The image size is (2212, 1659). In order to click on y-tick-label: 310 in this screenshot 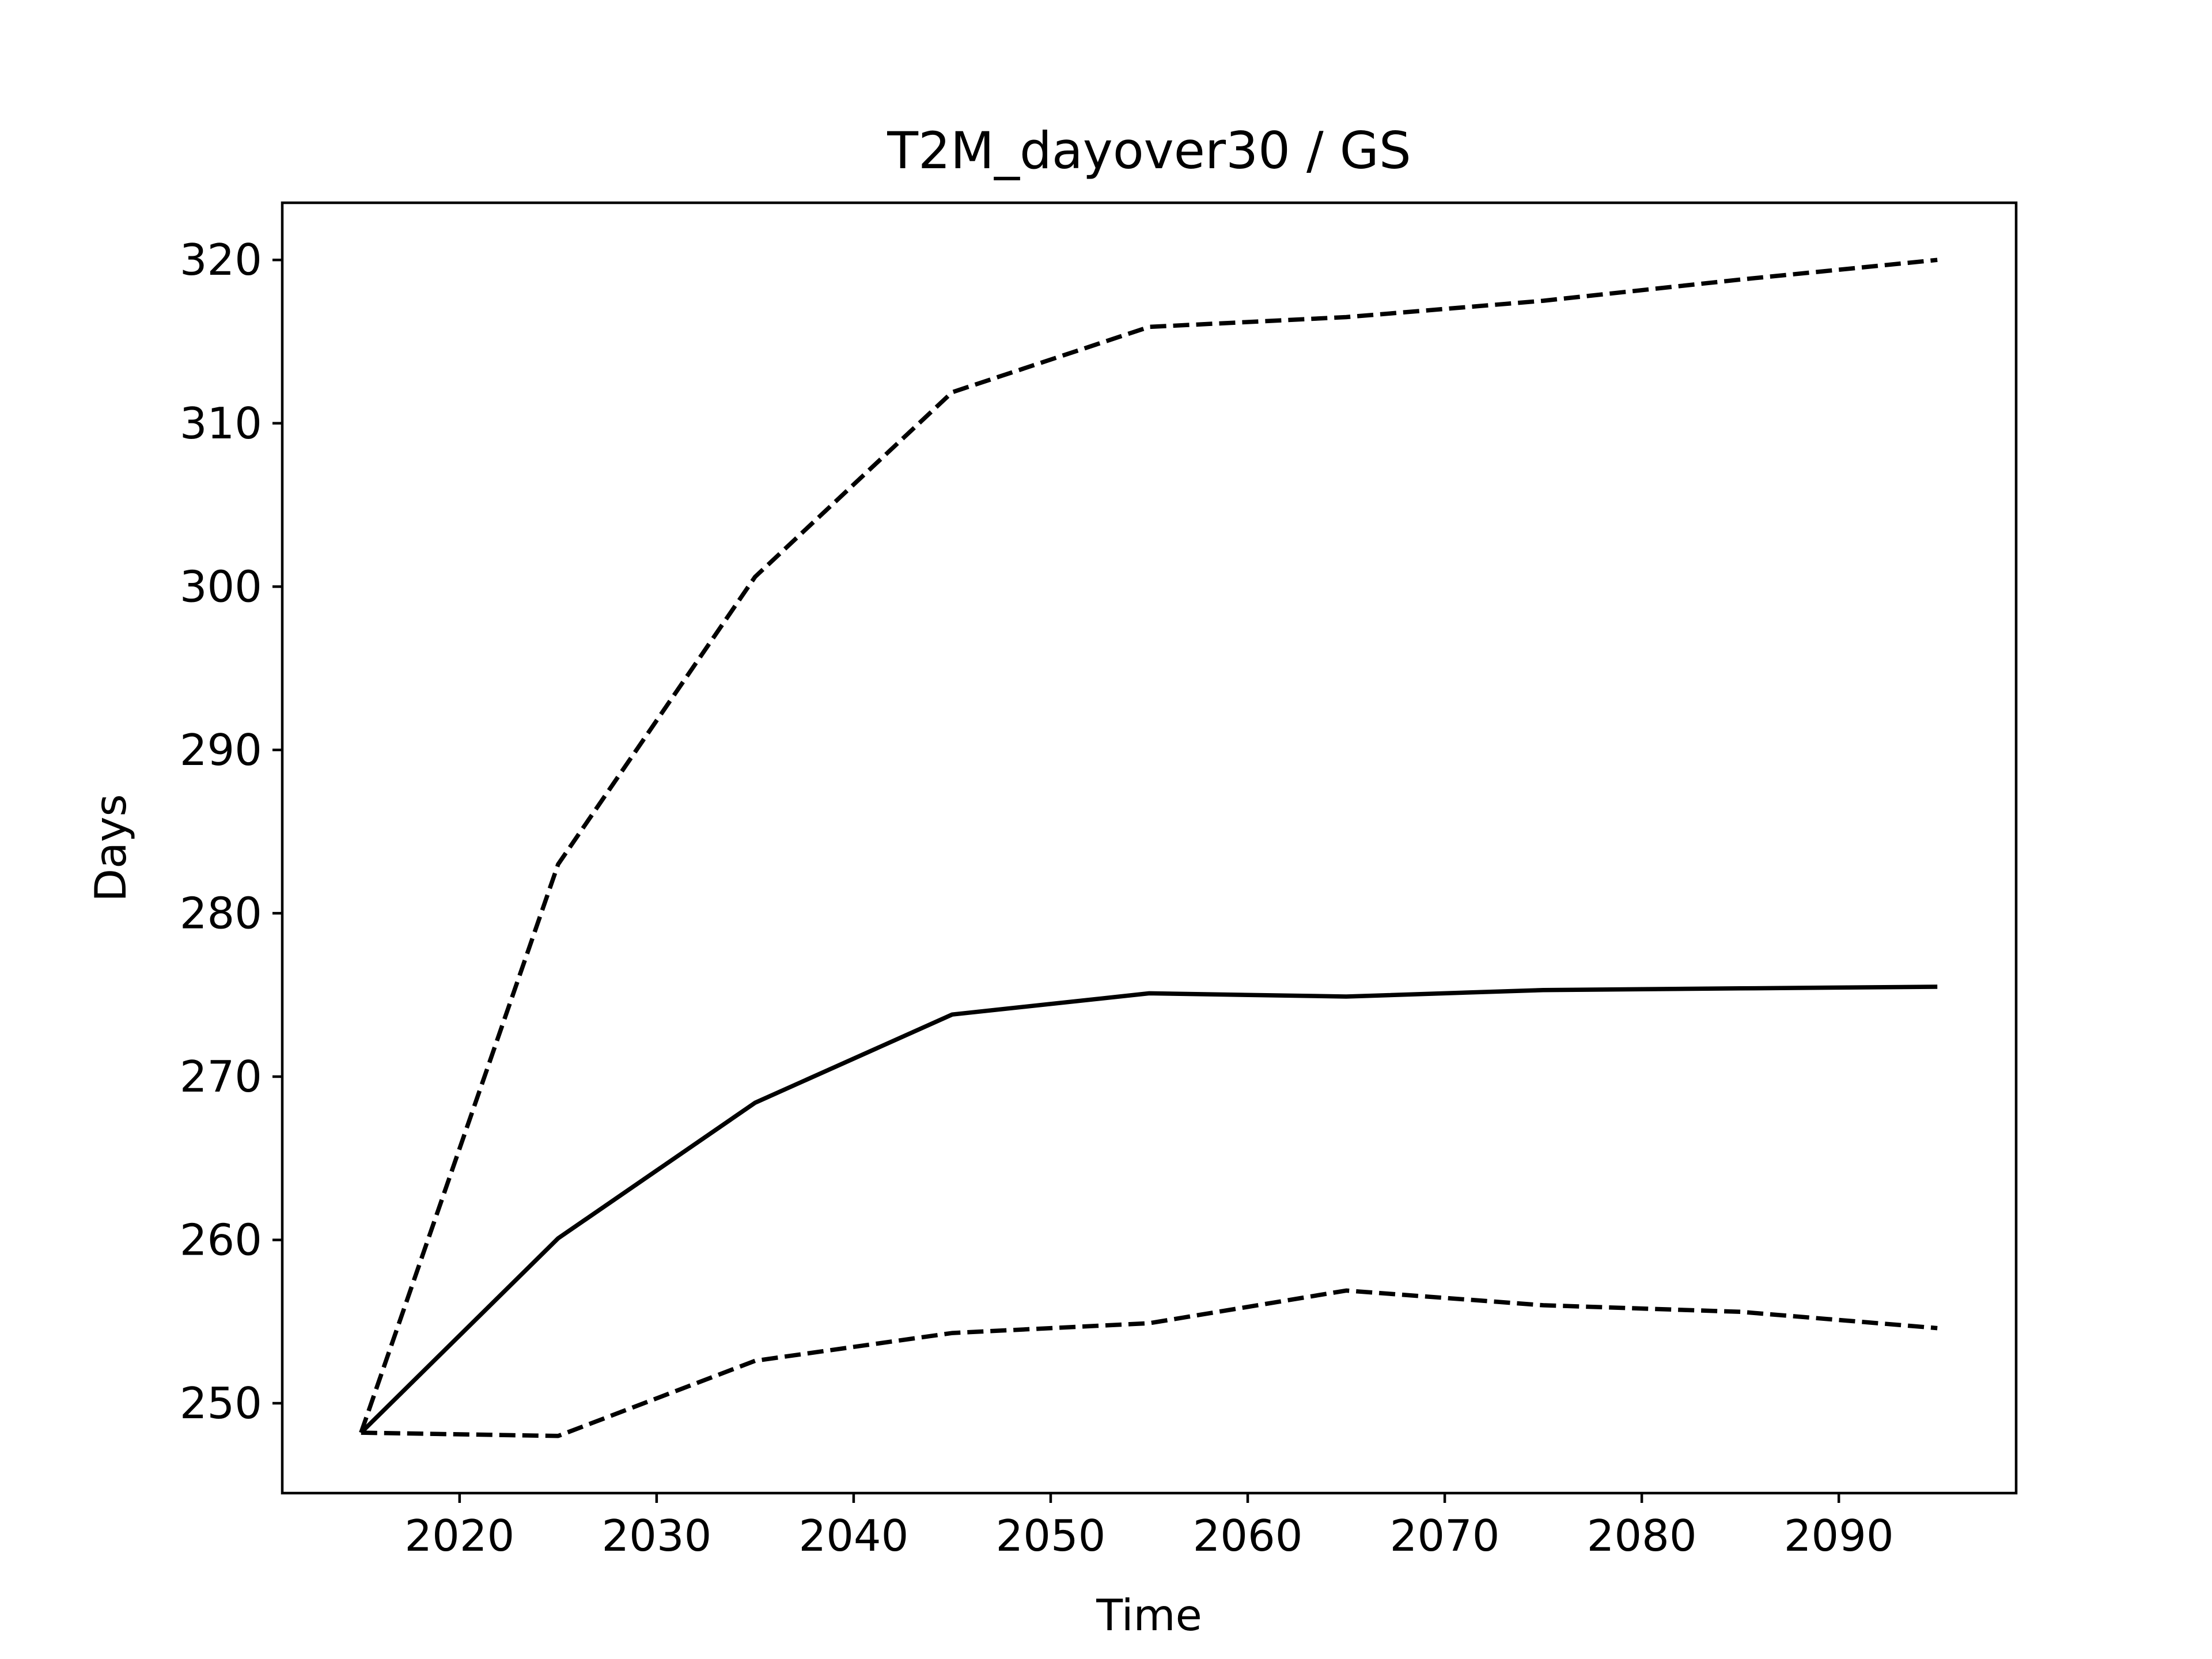, I will do `click(221, 423)`.